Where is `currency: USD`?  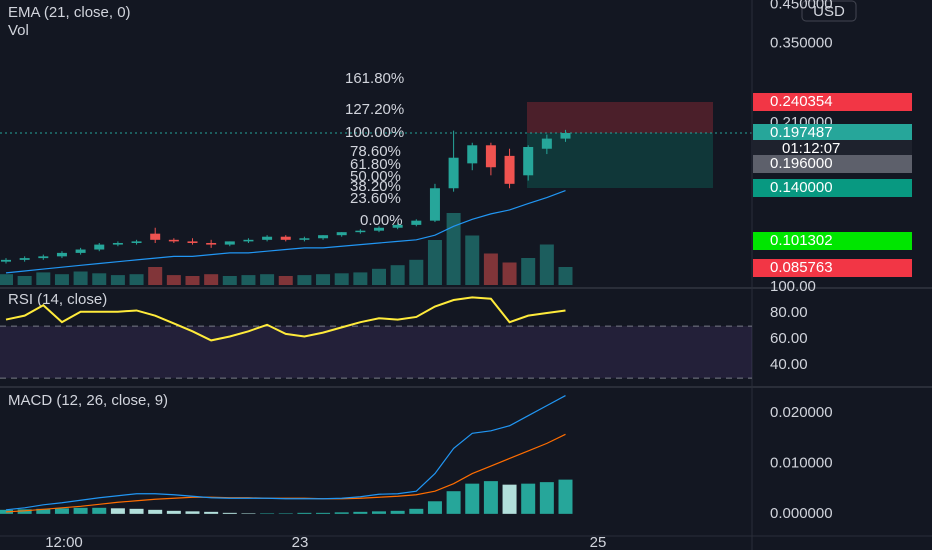
currency: USD is located at coordinates (829, 11).